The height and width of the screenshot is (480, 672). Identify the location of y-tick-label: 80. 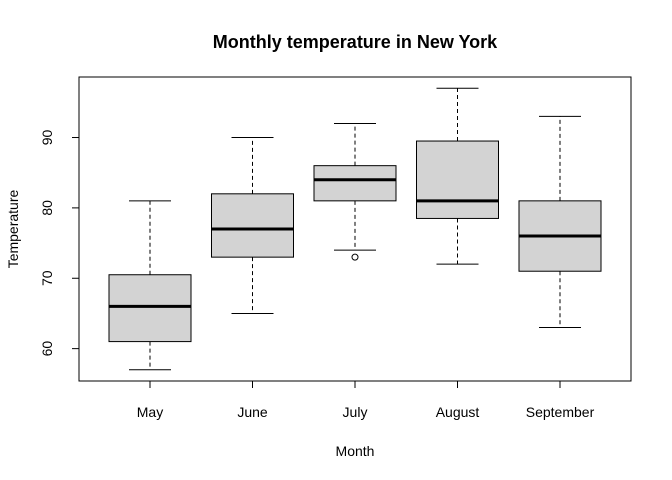
(47, 208).